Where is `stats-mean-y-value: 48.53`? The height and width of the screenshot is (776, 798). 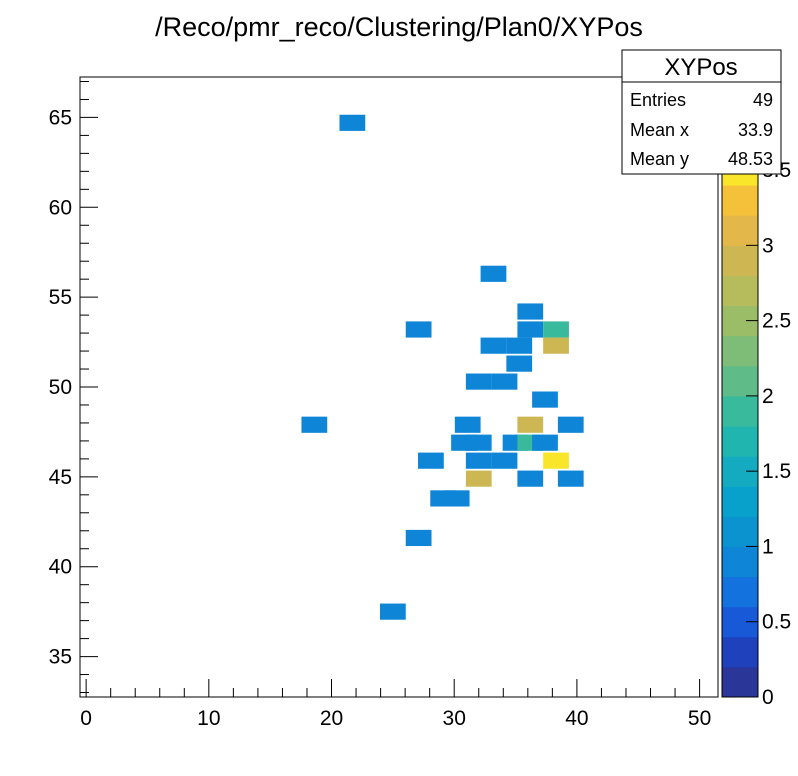 stats-mean-y-value: 48.53 is located at coordinates (750, 159).